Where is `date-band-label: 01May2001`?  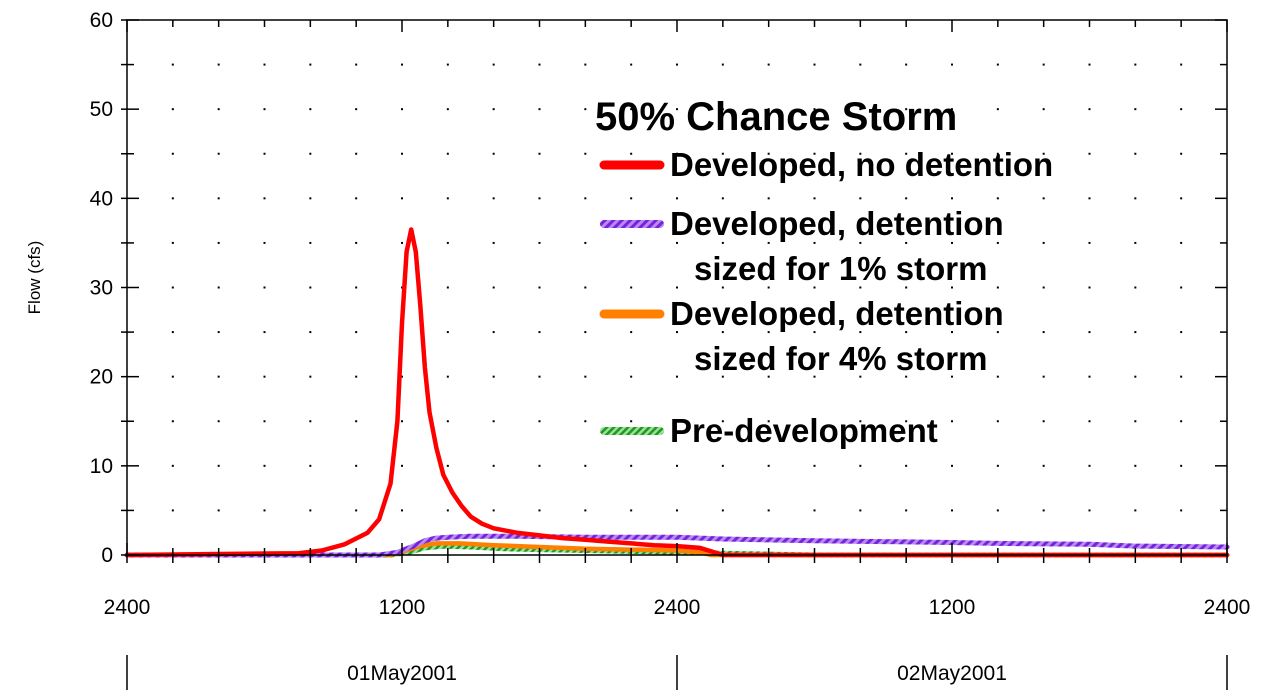 date-band-label: 01May2001 is located at coordinates (402, 673).